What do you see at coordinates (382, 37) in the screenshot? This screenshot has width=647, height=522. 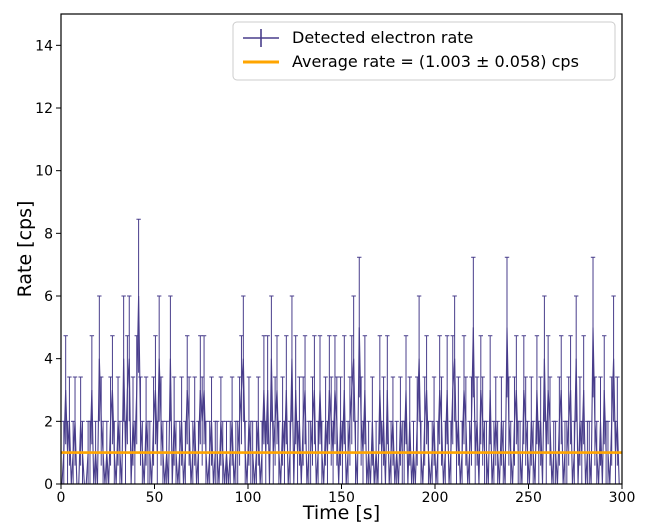 I see `legend-label-detected: Detected electron rate` at bounding box center [382, 37].